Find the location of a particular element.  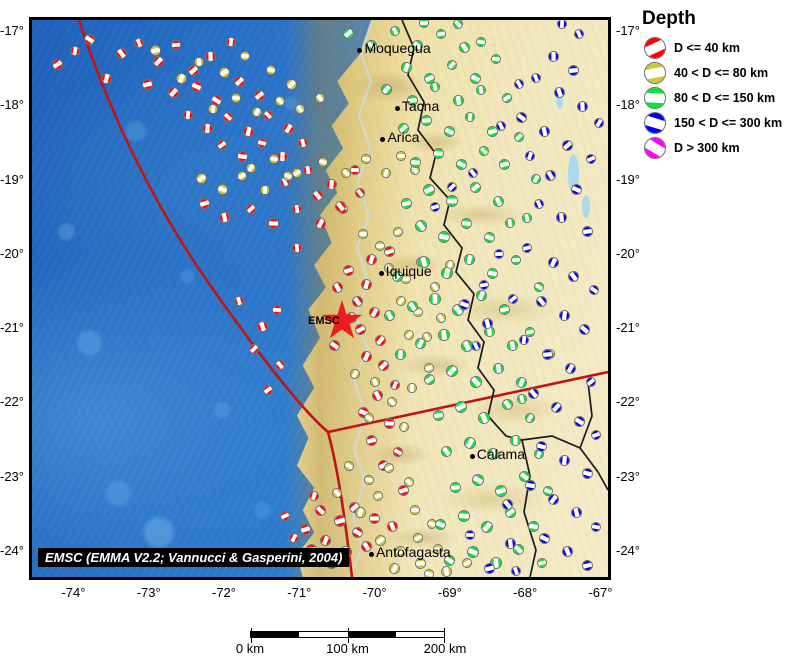

y-tick-label: -23° is located at coordinates (12, 476).